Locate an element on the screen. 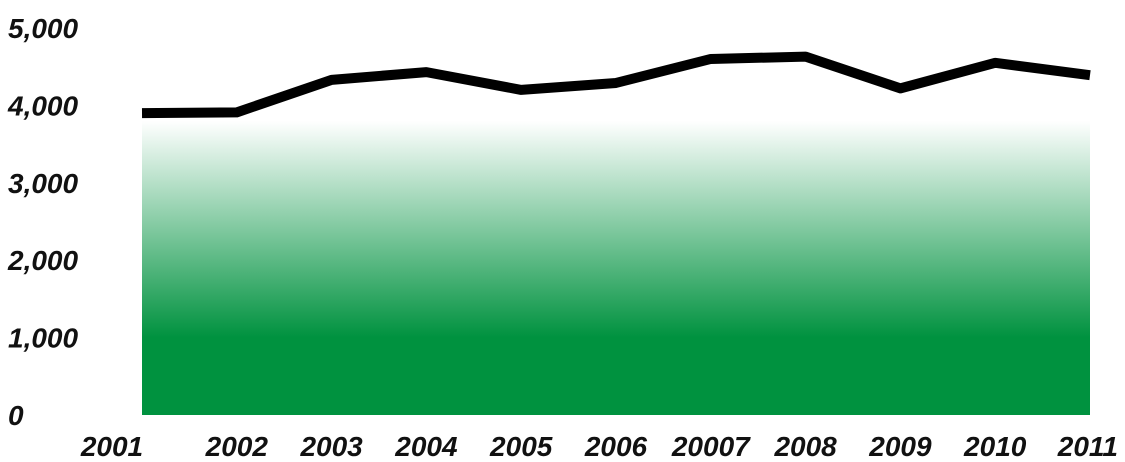 The image size is (1125, 462). x-tick-label: 2004 is located at coordinates (426, 446).